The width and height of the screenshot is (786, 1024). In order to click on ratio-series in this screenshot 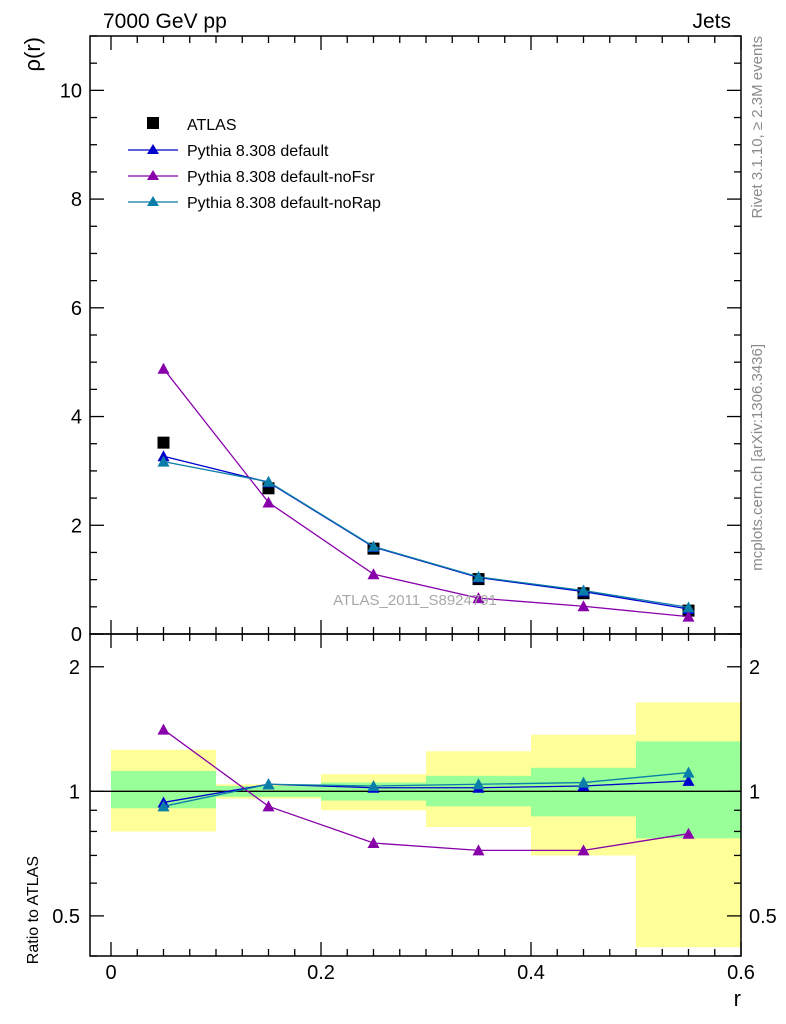, I will do `click(426, 789)`.